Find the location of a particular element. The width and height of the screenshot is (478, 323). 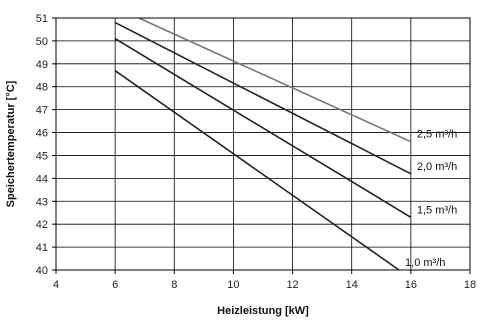

series-labels: 2,5 m³/h 2,0 m³/h 1,5 m³/h 1,0 m³/h is located at coordinates (431, 199).